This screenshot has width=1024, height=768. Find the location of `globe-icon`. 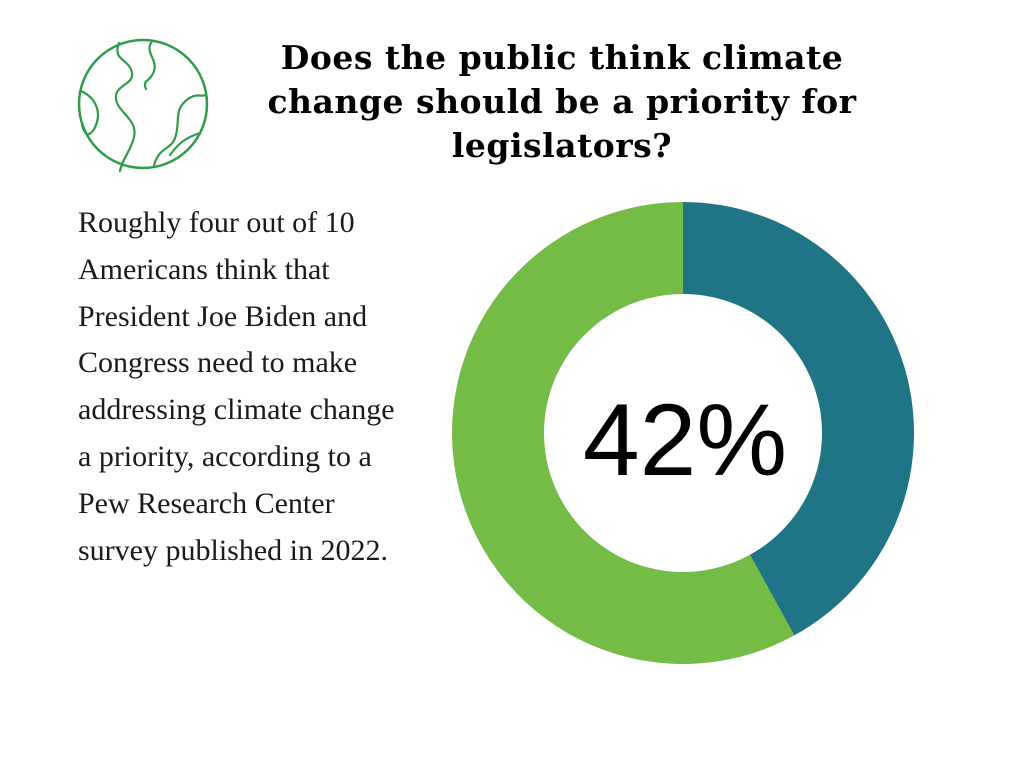

globe-icon is located at coordinates (143, 105).